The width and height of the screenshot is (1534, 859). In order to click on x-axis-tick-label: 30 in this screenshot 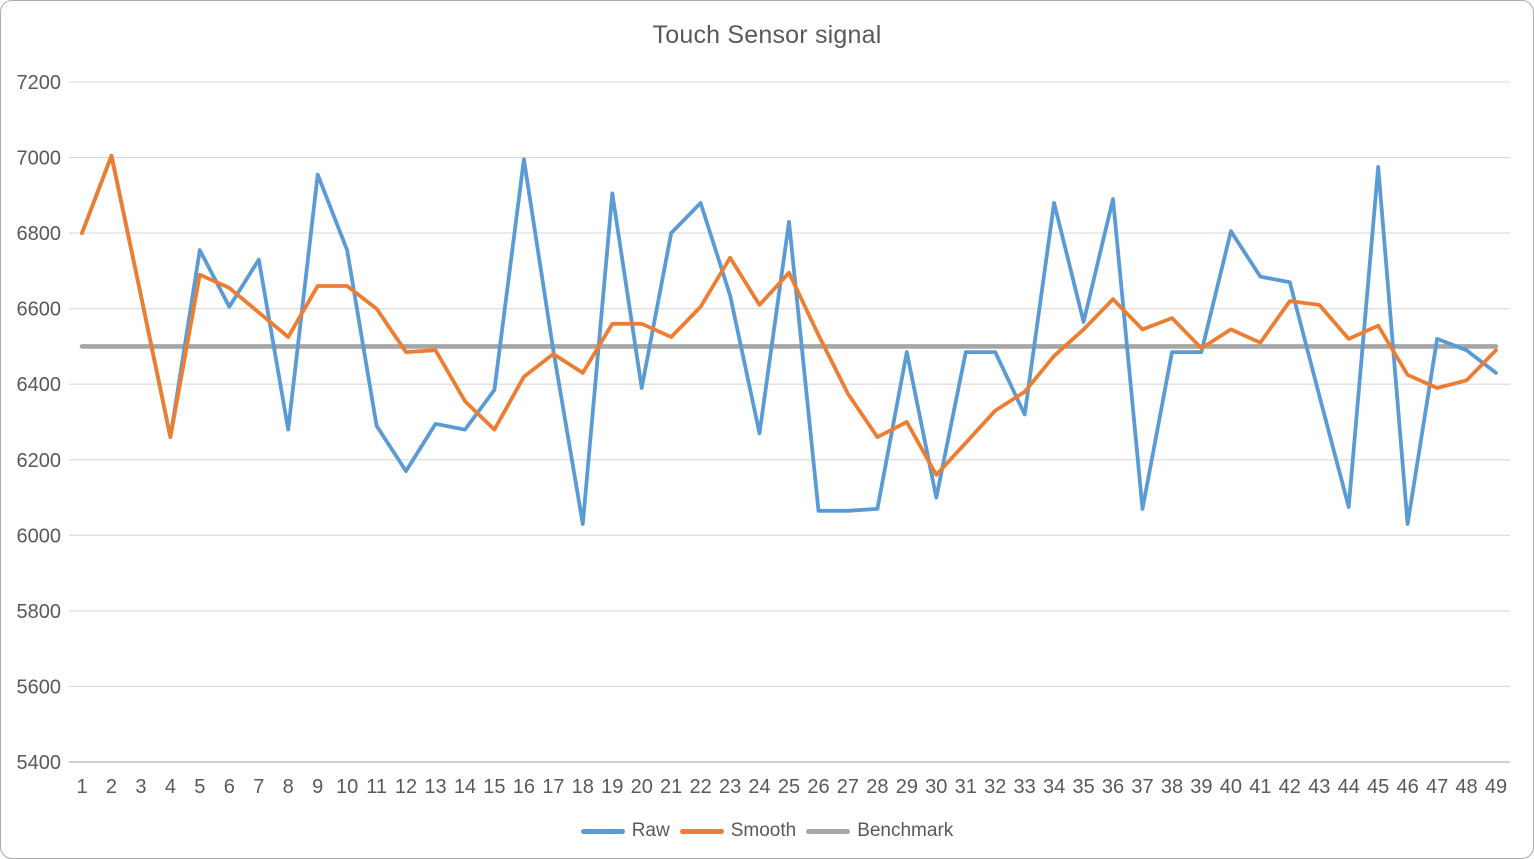, I will do `click(936, 787)`.